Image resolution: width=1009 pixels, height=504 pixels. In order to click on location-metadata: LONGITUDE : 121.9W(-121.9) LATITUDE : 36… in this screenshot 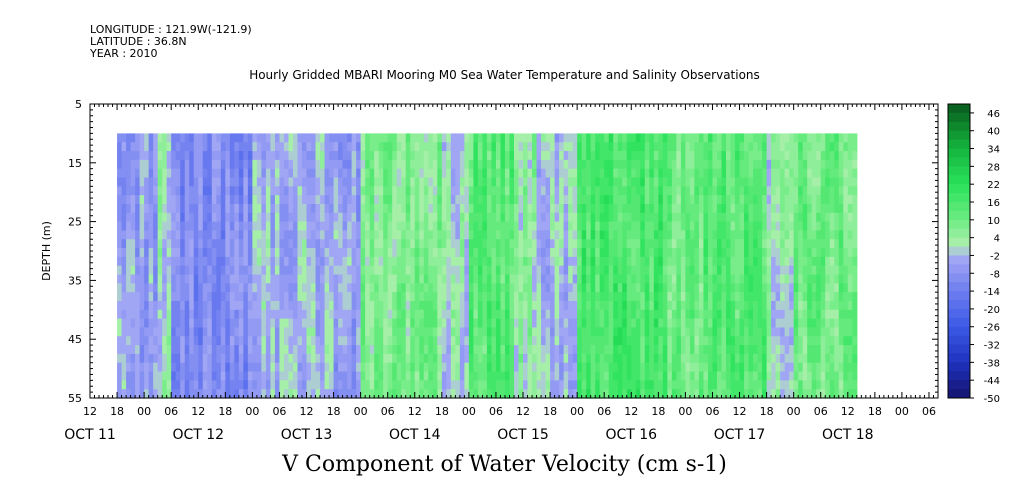, I will do `click(171, 42)`.